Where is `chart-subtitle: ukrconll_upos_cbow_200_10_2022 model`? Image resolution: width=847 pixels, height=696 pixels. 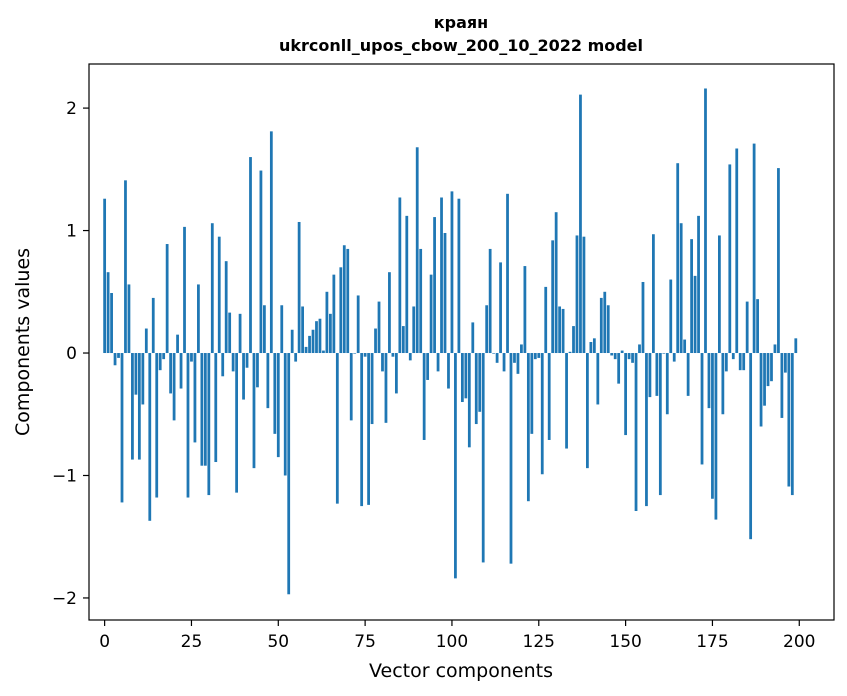
chart-subtitle: ukrconll_upos_cbow_200_10_2022 model is located at coordinates (461, 45).